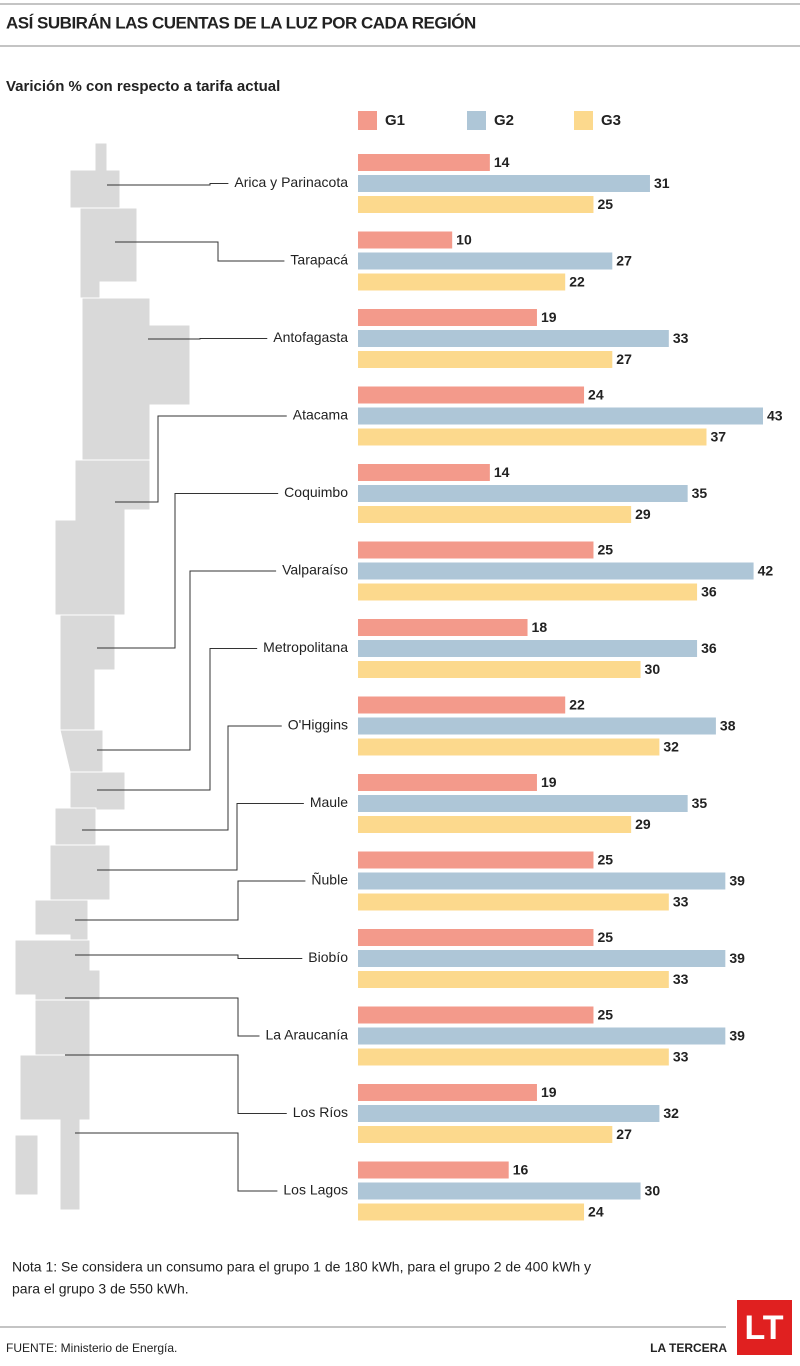 The height and width of the screenshot is (1366, 800). What do you see at coordinates (100, 1289) in the screenshot?
I see `note: para el grupo 3 de 550 kWh.` at bounding box center [100, 1289].